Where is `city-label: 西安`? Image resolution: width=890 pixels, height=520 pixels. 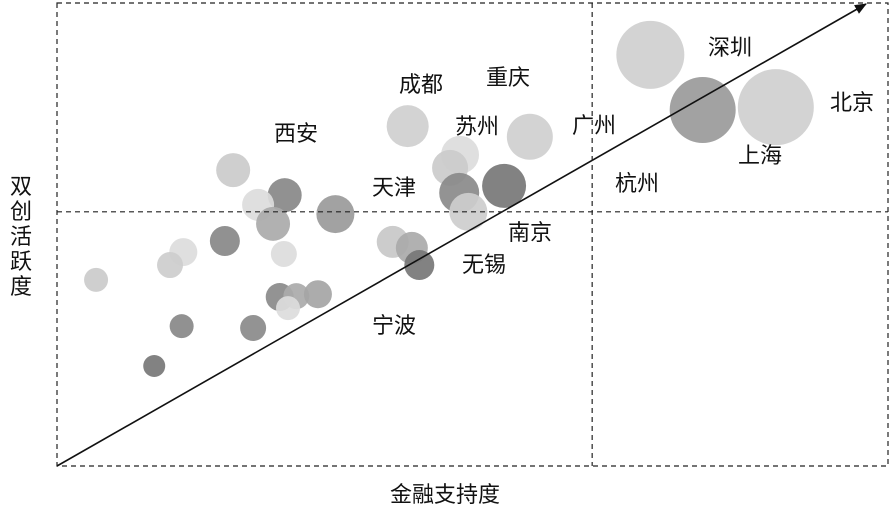
city-label: 西安 is located at coordinates (296, 133).